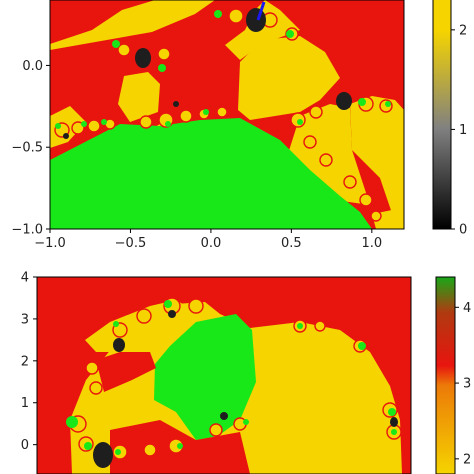 This screenshot has height=474, width=474. I want to click on top-colorbar: 2 1 0, so click(449, 119).